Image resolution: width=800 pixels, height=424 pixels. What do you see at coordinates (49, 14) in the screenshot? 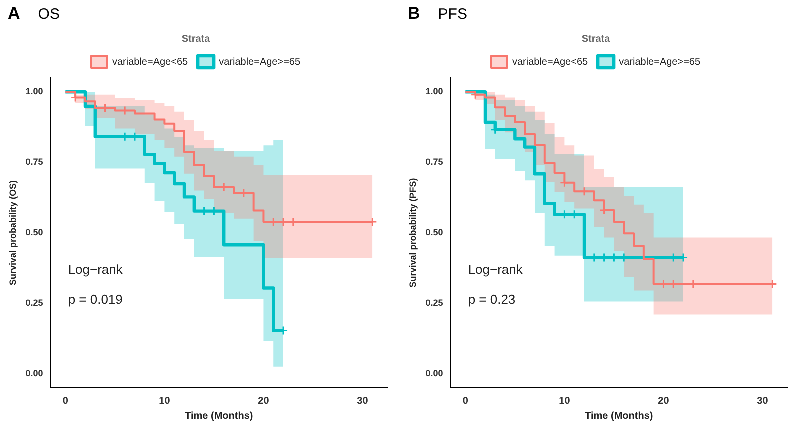
I see `chart-subtitle: OS` at bounding box center [49, 14].